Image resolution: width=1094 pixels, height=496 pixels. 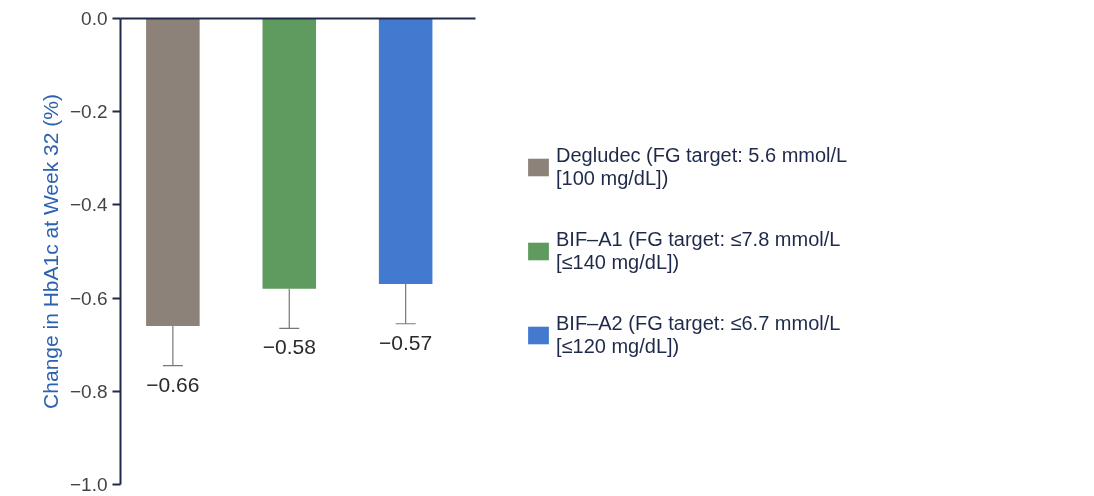 I want to click on legend-label: BIF–A1 (FG target: ≤7.8 mmol/L [≤140 mg/dL]), so click(x=698, y=251).